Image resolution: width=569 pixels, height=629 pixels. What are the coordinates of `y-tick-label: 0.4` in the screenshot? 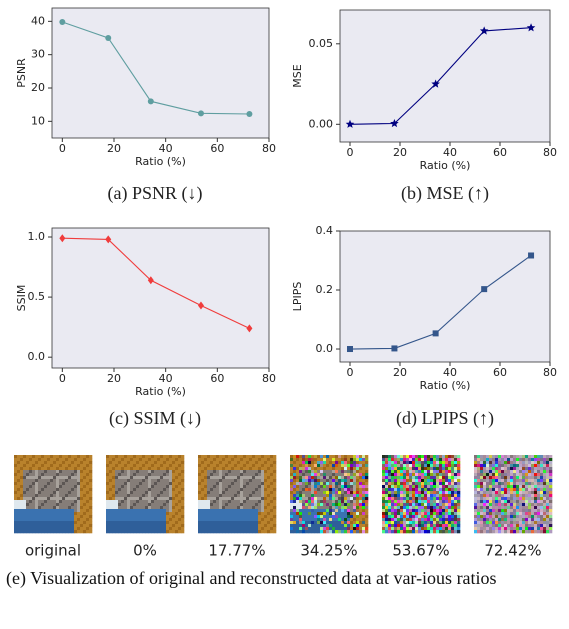 It's located at (325, 230).